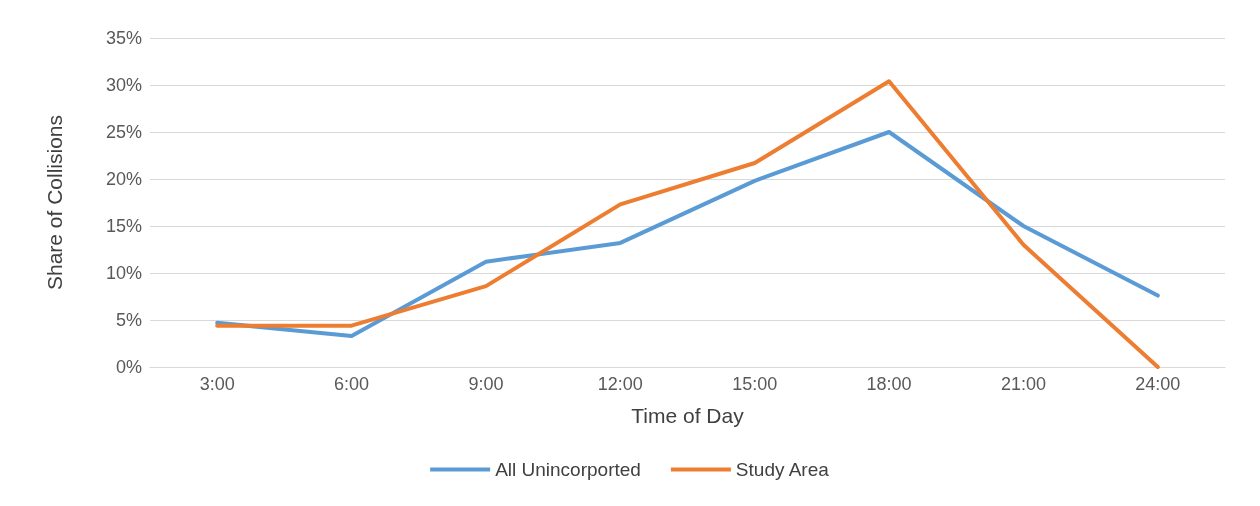 This screenshot has width=1260, height=506. What do you see at coordinates (688, 415) in the screenshot?
I see `x-axis-title: Time of Day` at bounding box center [688, 415].